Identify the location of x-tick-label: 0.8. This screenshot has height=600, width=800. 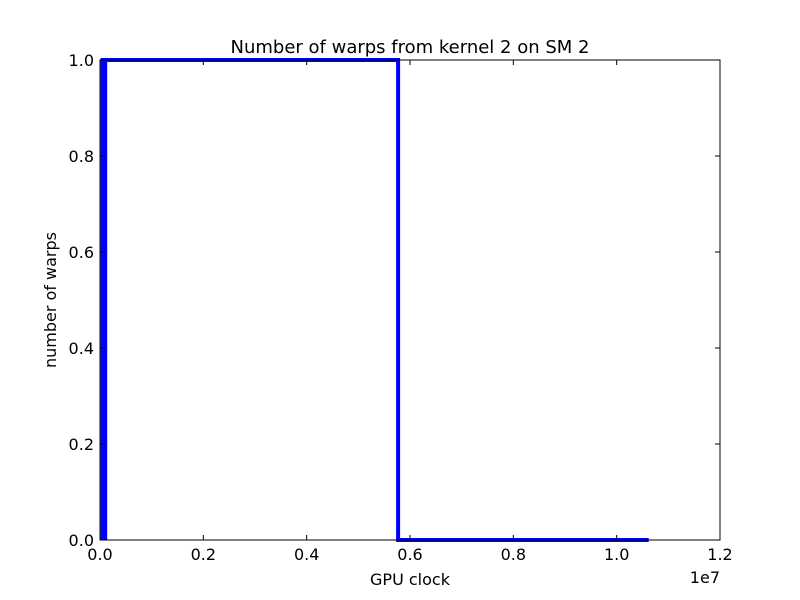
(513, 554).